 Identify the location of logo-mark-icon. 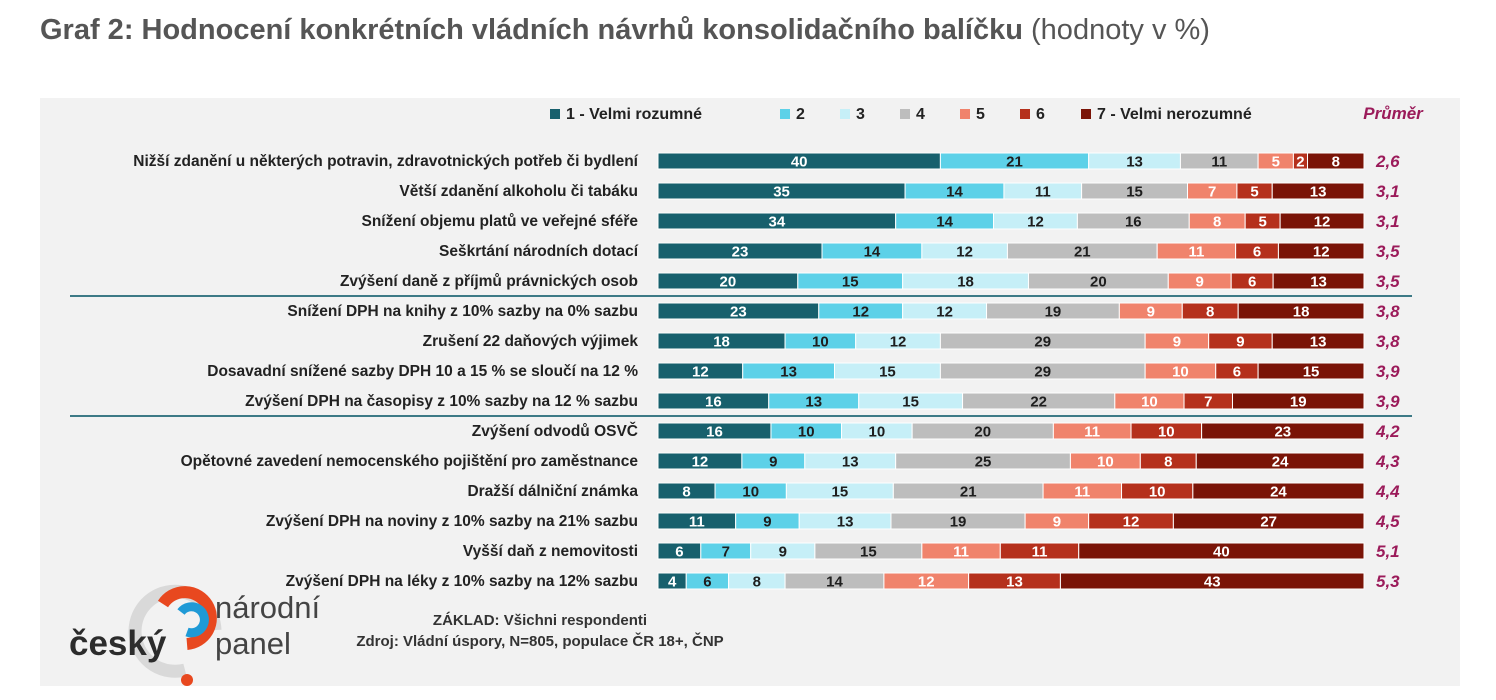
(175, 635).